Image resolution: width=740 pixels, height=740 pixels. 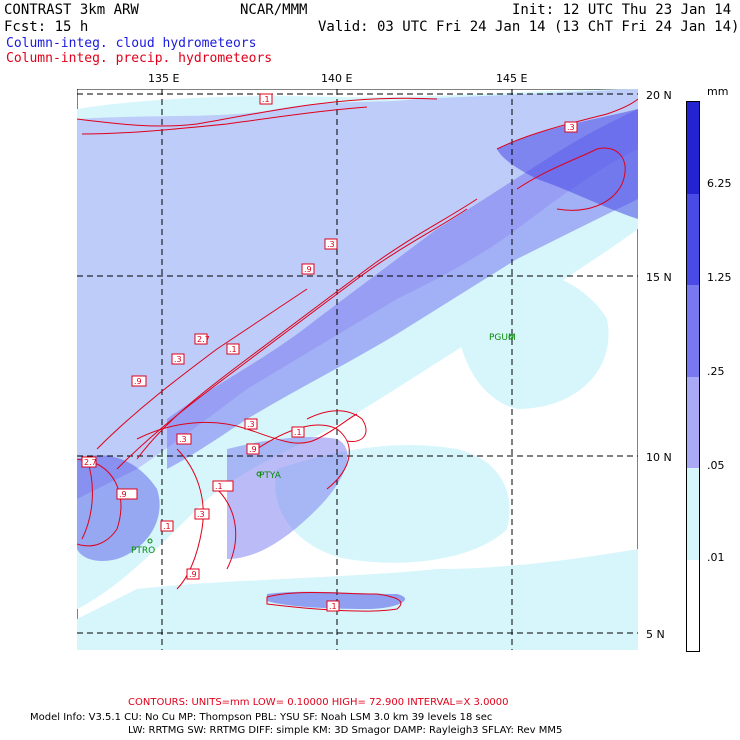 I want to click on colorbar-label-05: .05, so click(x=716, y=465).